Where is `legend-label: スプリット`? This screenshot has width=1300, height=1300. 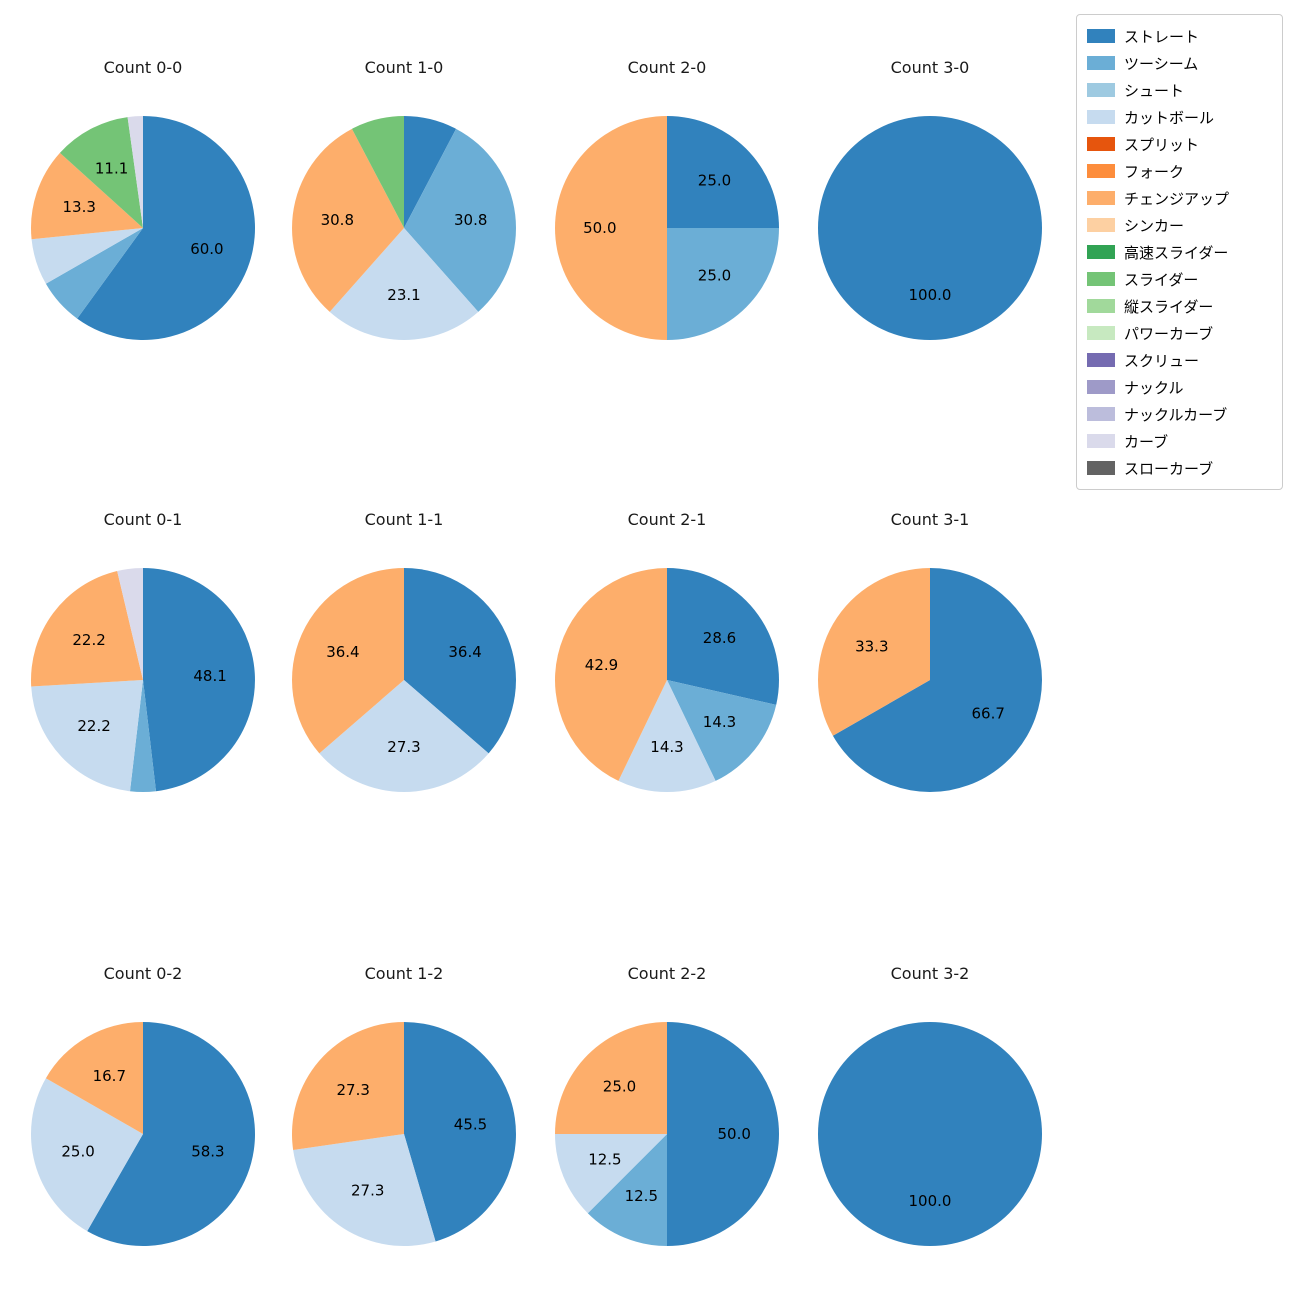 legend-label: スプリット is located at coordinates (1162, 144).